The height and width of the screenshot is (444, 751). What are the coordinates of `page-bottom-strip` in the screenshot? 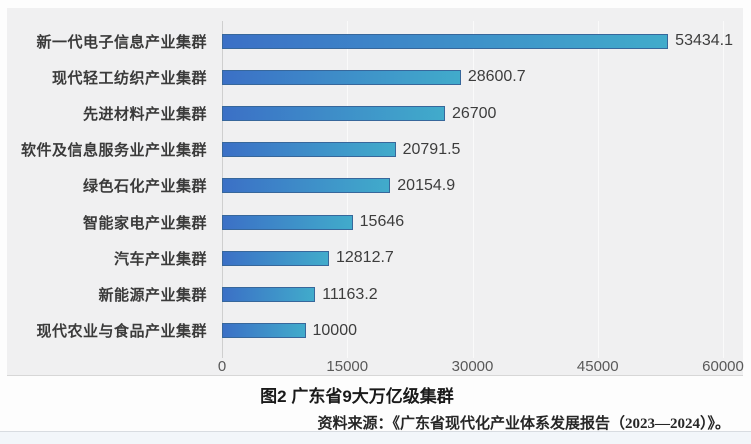 It's located at (375, 437).